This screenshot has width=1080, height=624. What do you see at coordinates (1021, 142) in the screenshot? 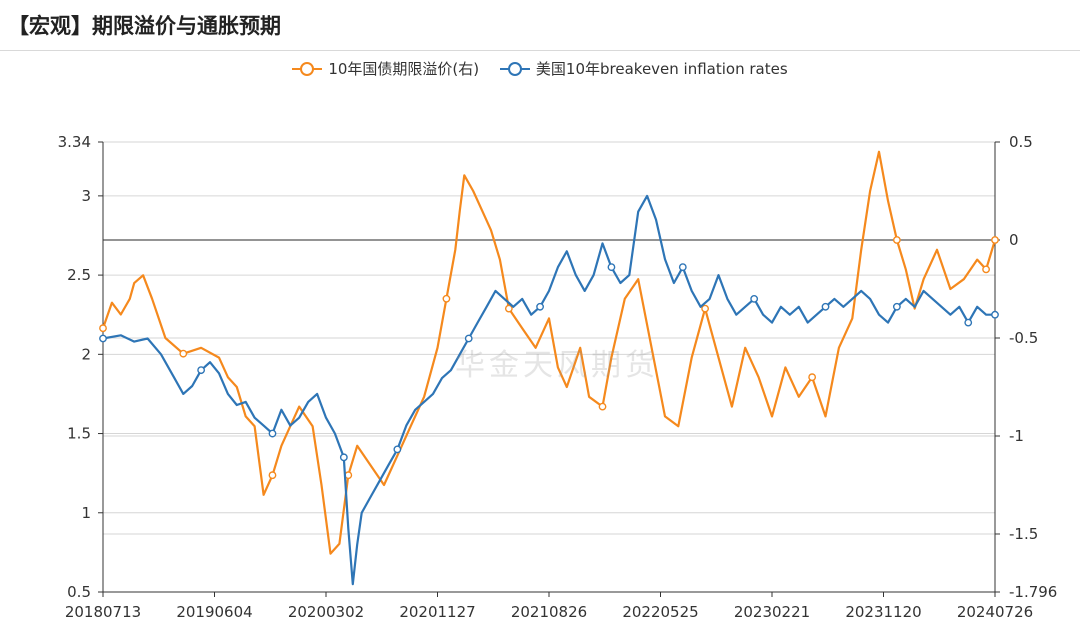
I see `right-tick-label-0: 0.5` at bounding box center [1021, 142].